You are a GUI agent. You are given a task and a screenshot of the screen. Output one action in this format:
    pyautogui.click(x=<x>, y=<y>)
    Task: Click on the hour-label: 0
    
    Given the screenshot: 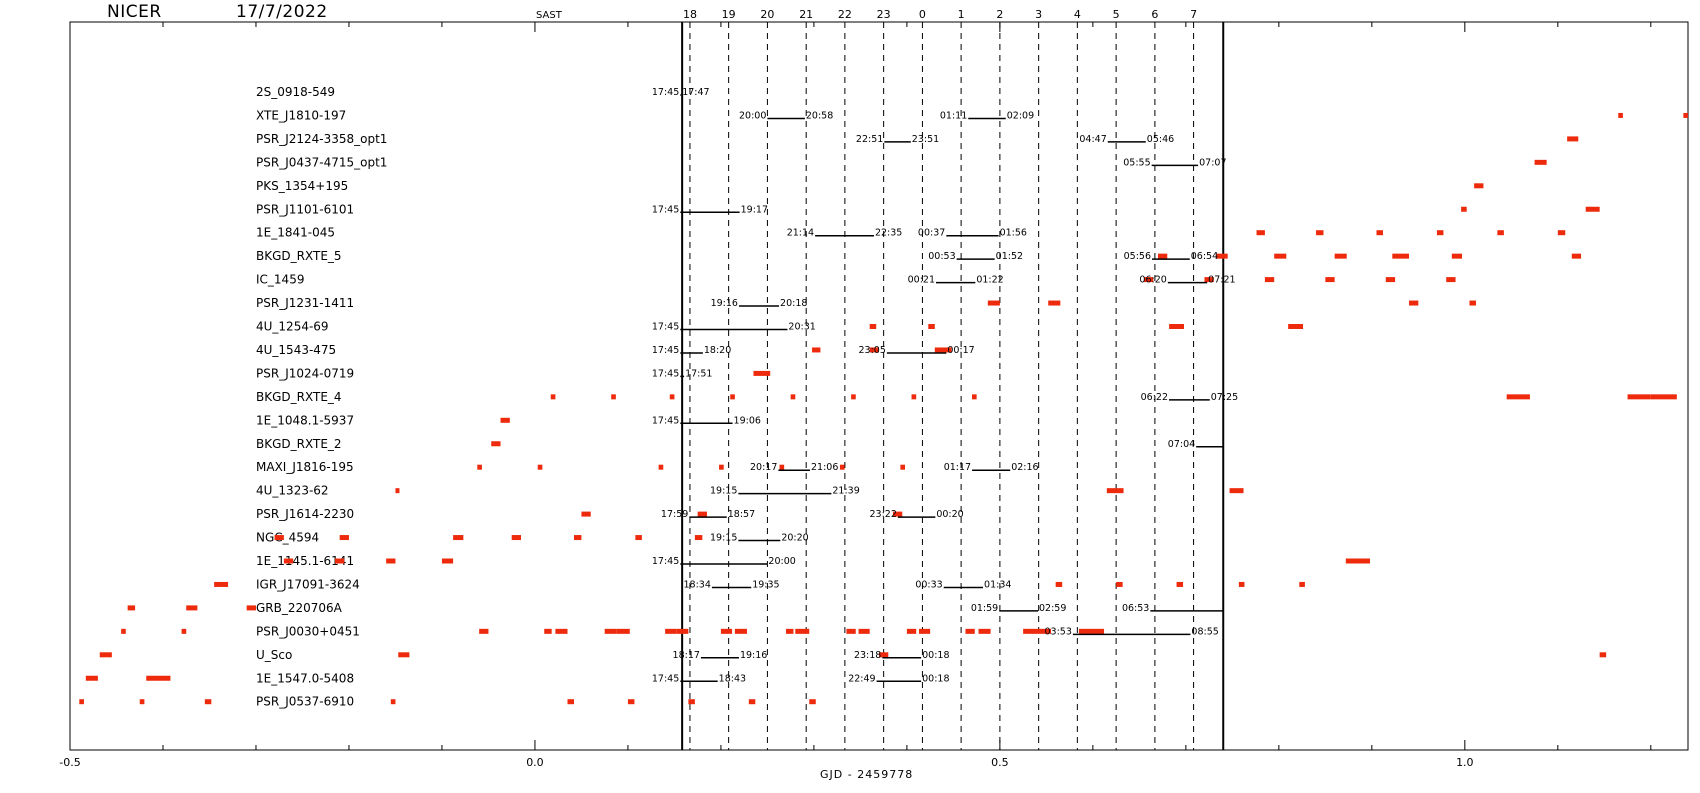 What is the action you would take?
    pyautogui.click(x=922, y=14)
    